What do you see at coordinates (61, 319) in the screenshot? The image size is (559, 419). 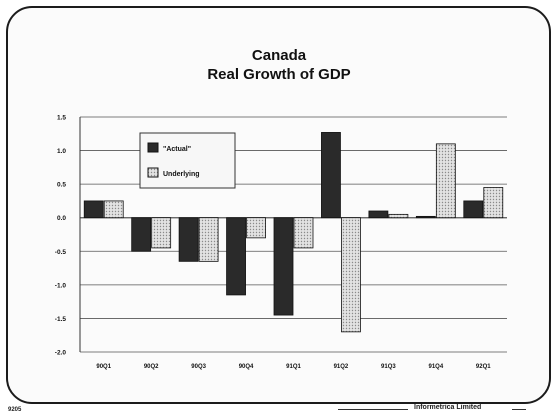 I see `y-tick-label: -1.5` at bounding box center [61, 319].